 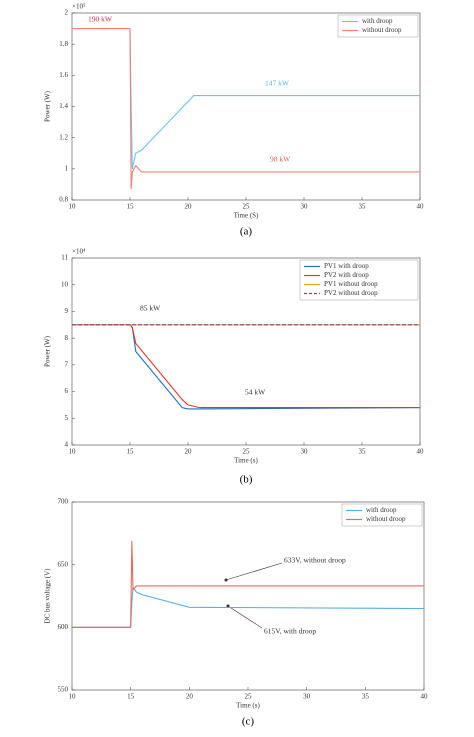 I want to click on caption: (b), so click(x=246, y=480).